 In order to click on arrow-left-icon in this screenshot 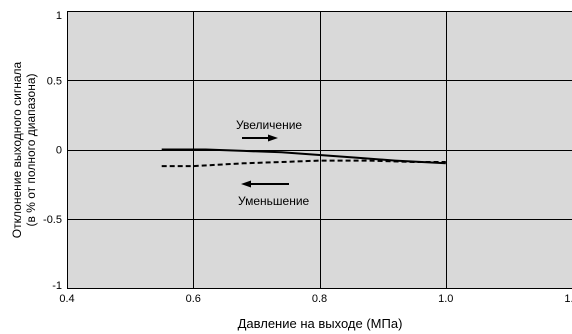, I will do `click(265, 184)`.